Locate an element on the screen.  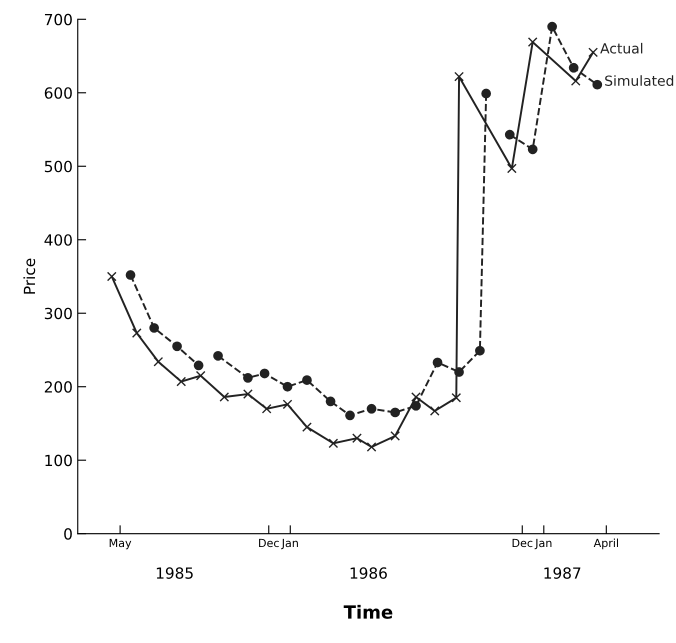
y-tick-label: 700 is located at coordinates (58, 20).